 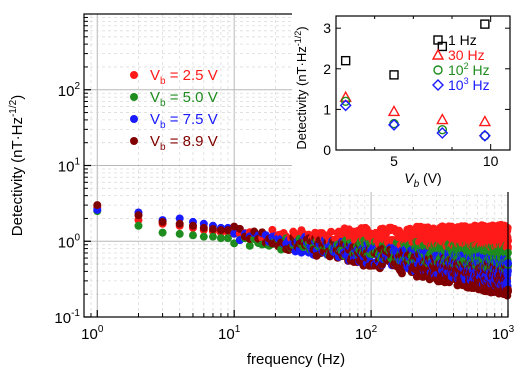 What do you see at coordinates (417, 184) in the screenshot?
I see `inset-x-label-sub: b` at bounding box center [417, 184].